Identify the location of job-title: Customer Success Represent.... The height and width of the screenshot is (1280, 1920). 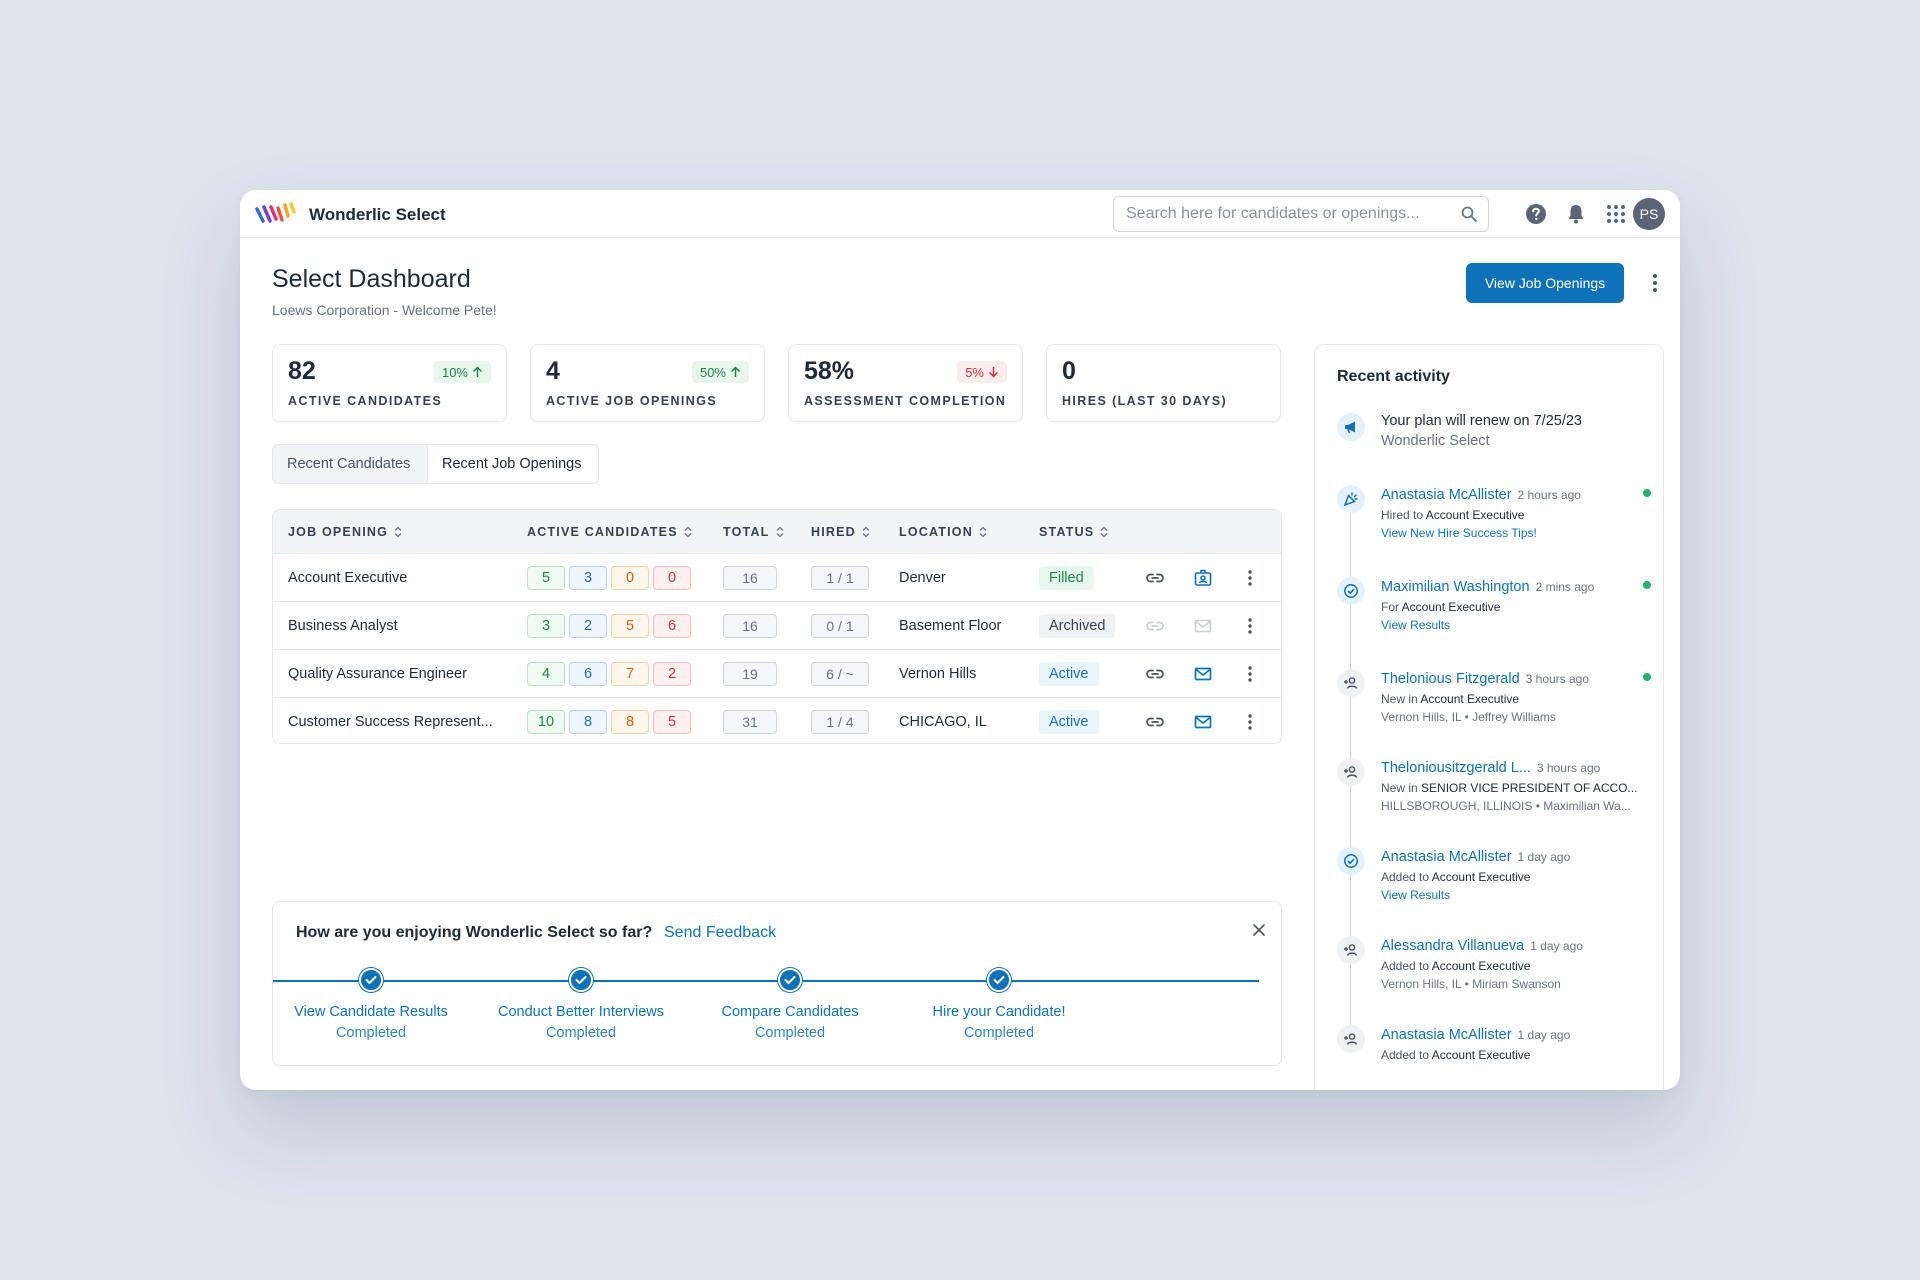
(390, 722).